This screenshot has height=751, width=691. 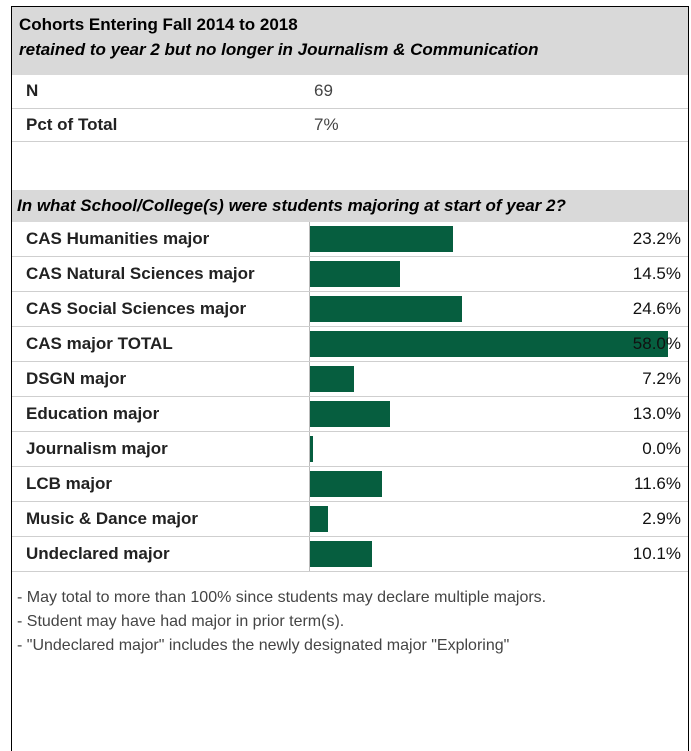 What do you see at coordinates (140, 273) in the screenshot?
I see `category-label: CAS Natural Sciences major` at bounding box center [140, 273].